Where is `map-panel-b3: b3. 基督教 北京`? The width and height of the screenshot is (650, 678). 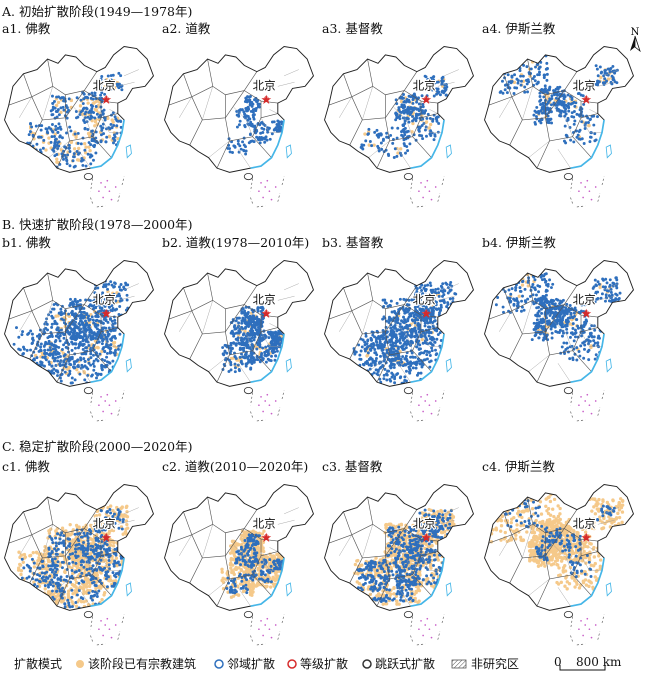
map-panel-b3: b3. 基督教 北京 is located at coordinates (399, 327).